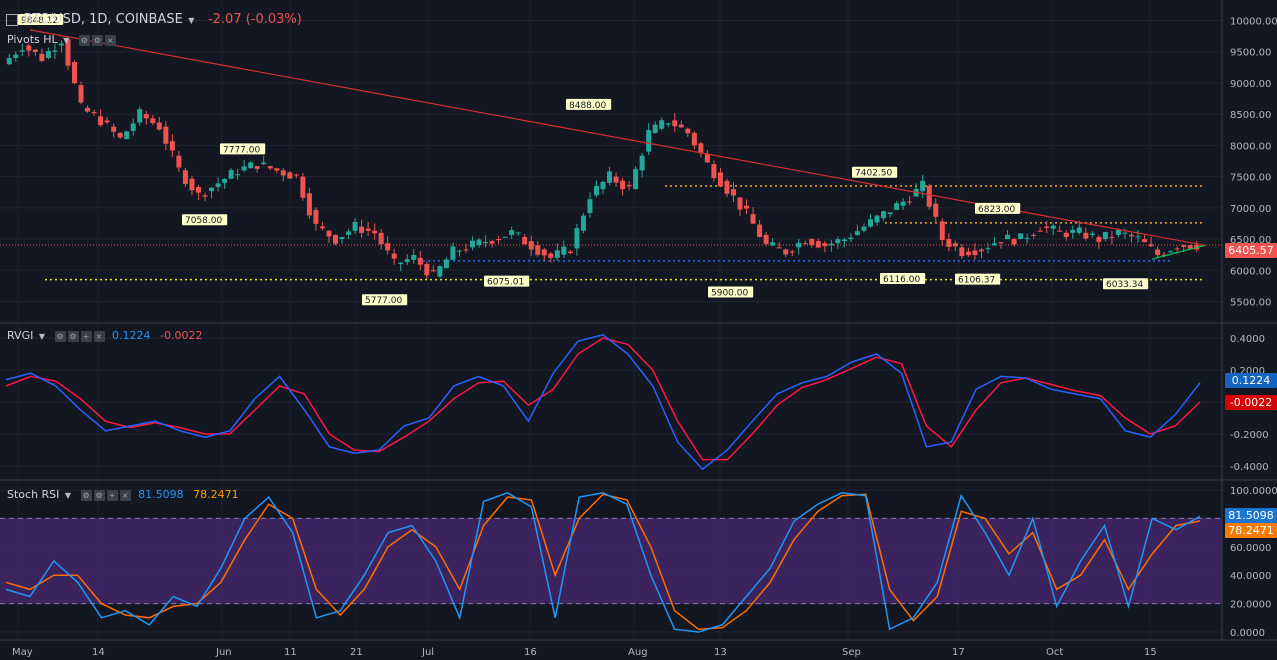  What do you see at coordinates (1249, 467) in the screenshot?
I see `rvgi-tick-label: -0.4000` at bounding box center [1249, 467].